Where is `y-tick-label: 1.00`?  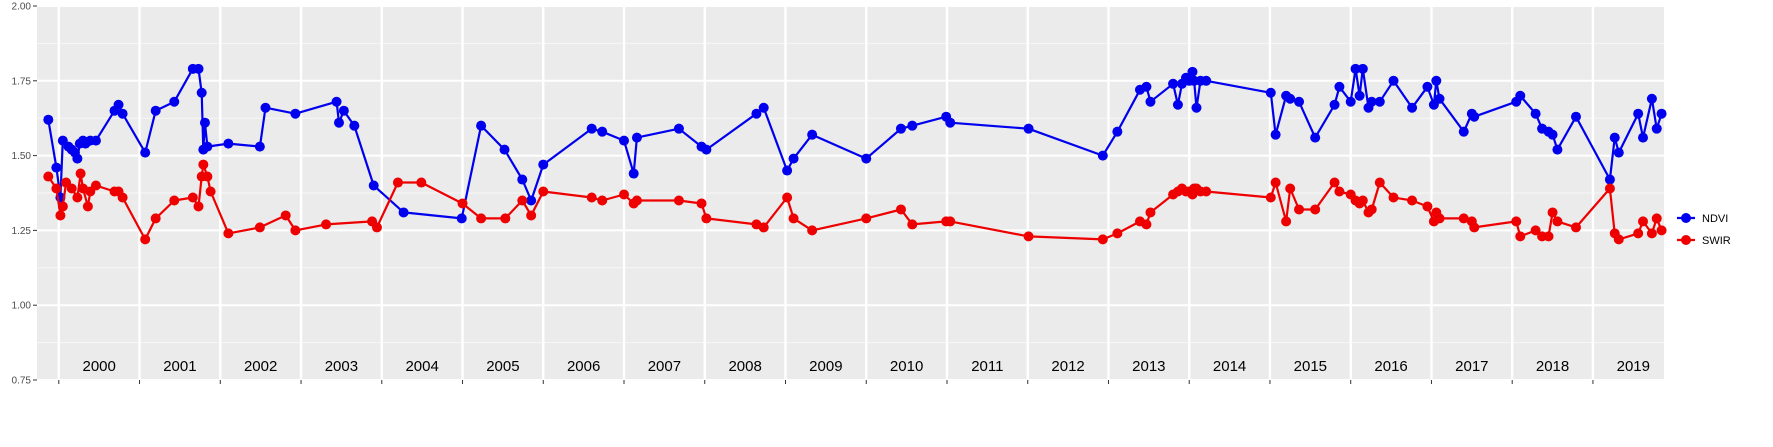
y-tick-label: 1.00 is located at coordinates (22, 306).